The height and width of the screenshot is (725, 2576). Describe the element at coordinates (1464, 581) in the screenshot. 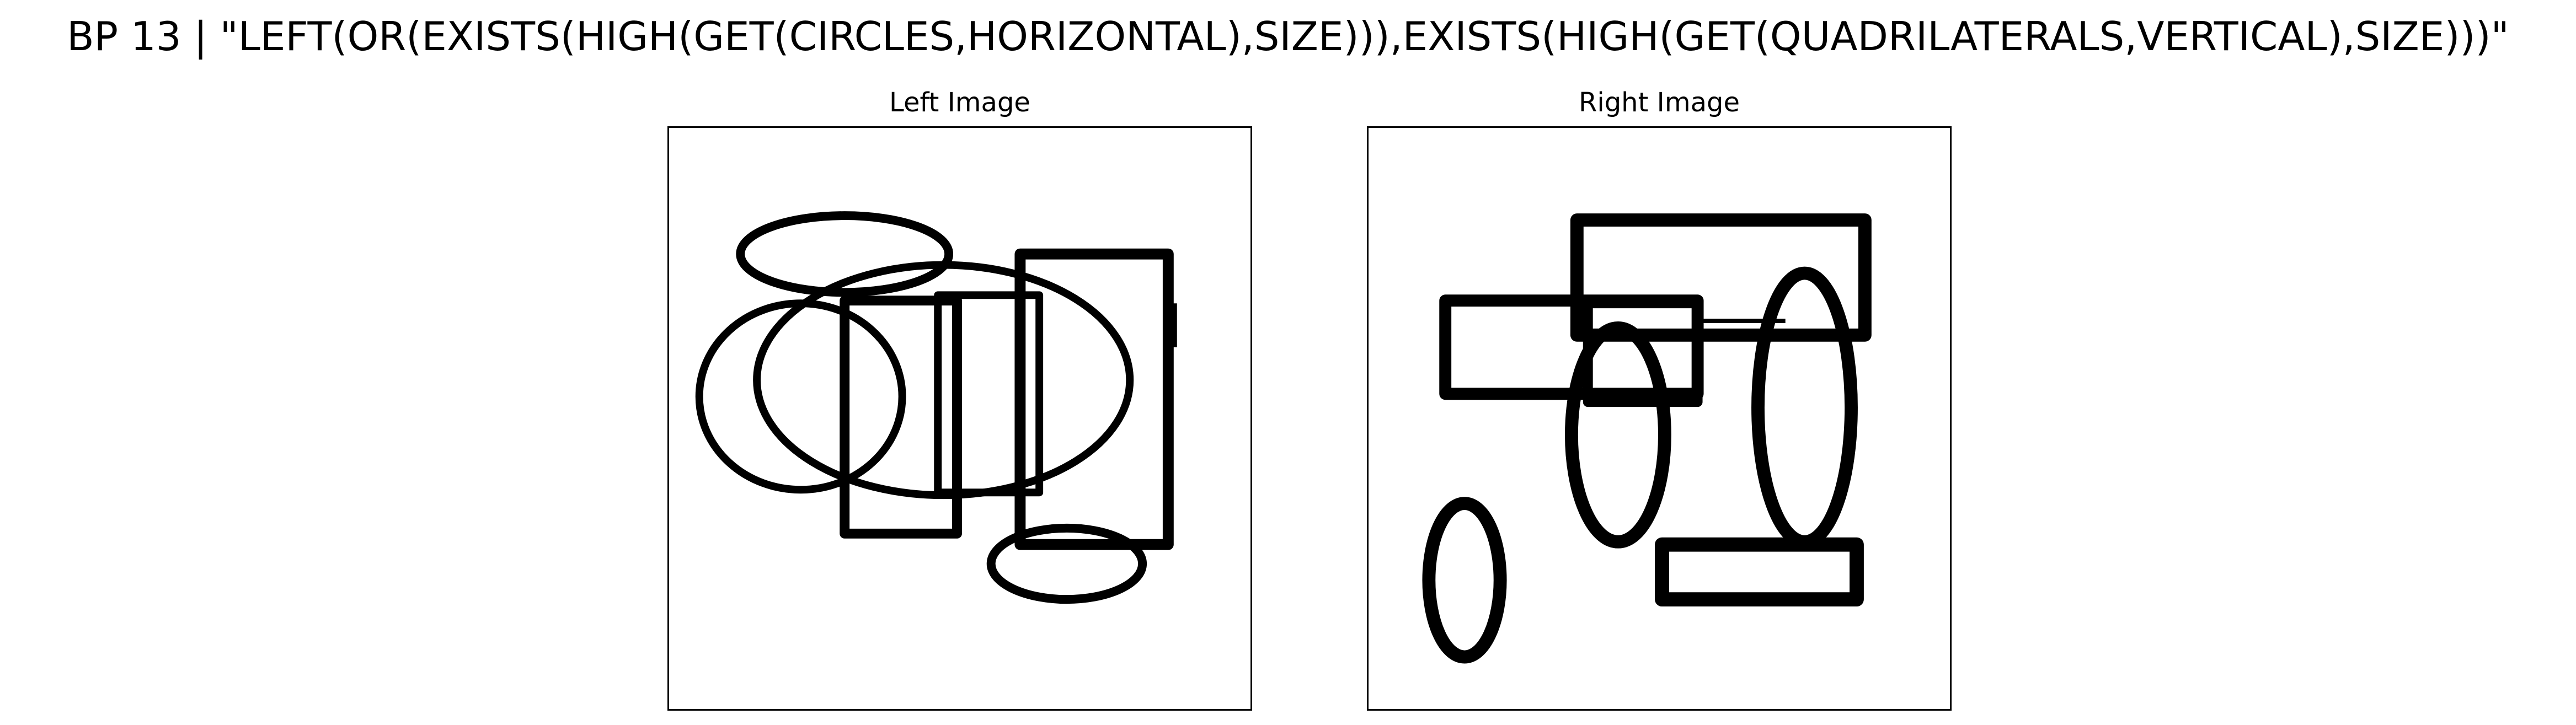

I see `vertical-ellipse-bottom-left` at that location.